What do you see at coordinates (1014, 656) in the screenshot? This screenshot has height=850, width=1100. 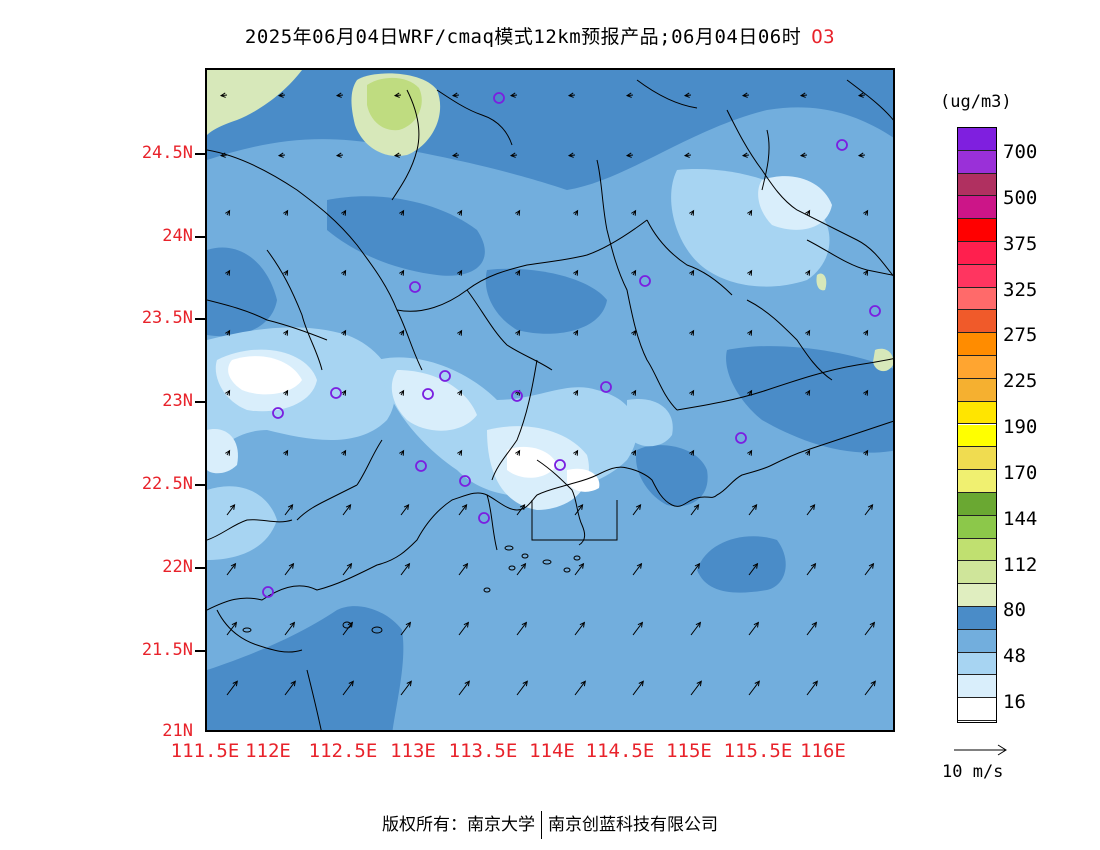 I see `colorbar-label: 48` at bounding box center [1014, 656].